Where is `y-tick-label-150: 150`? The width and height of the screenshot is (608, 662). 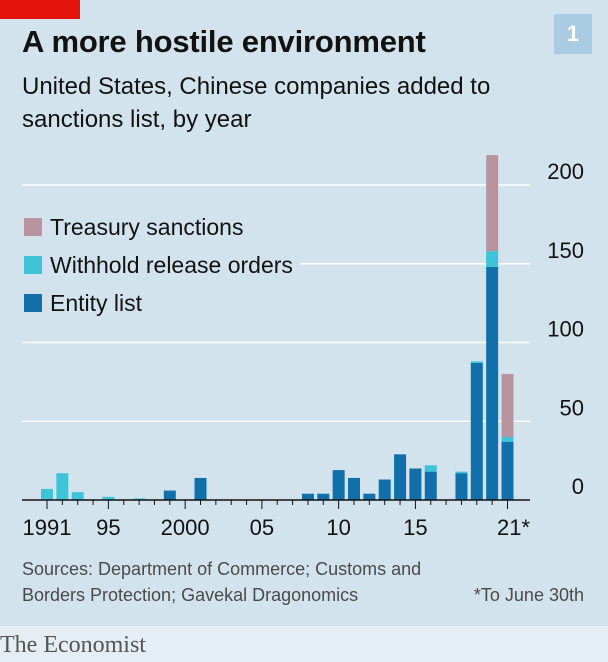
y-tick-label-150: 150 is located at coordinates (565, 250).